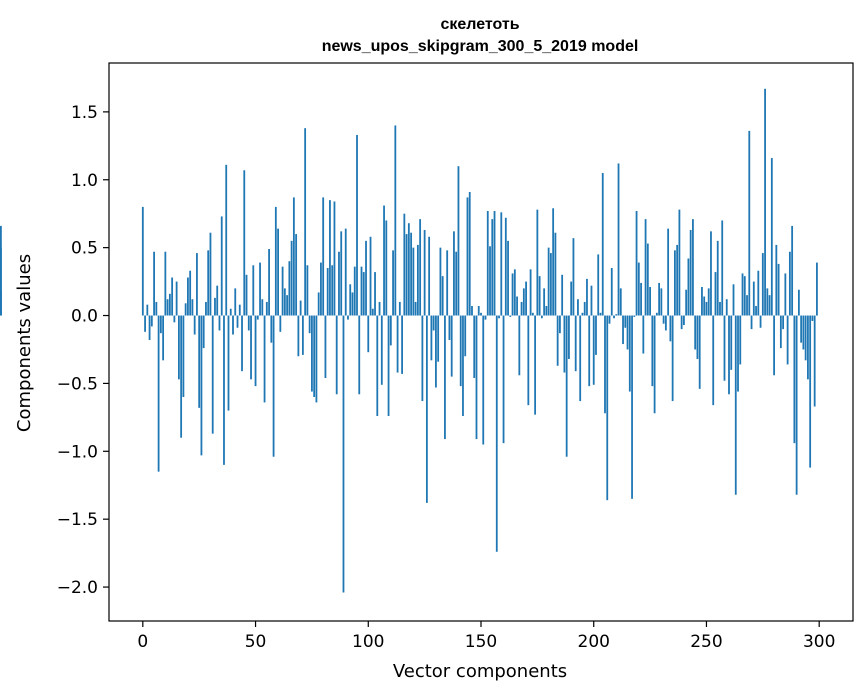  What do you see at coordinates (706, 642) in the screenshot?
I see `x-tick-label: 250` at bounding box center [706, 642].